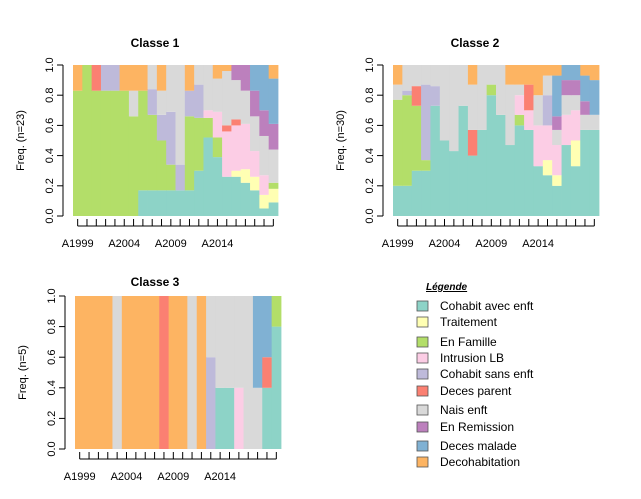 The image size is (641, 499). I want to click on legend-label-nais-enft: Nais enft, so click(464, 410).